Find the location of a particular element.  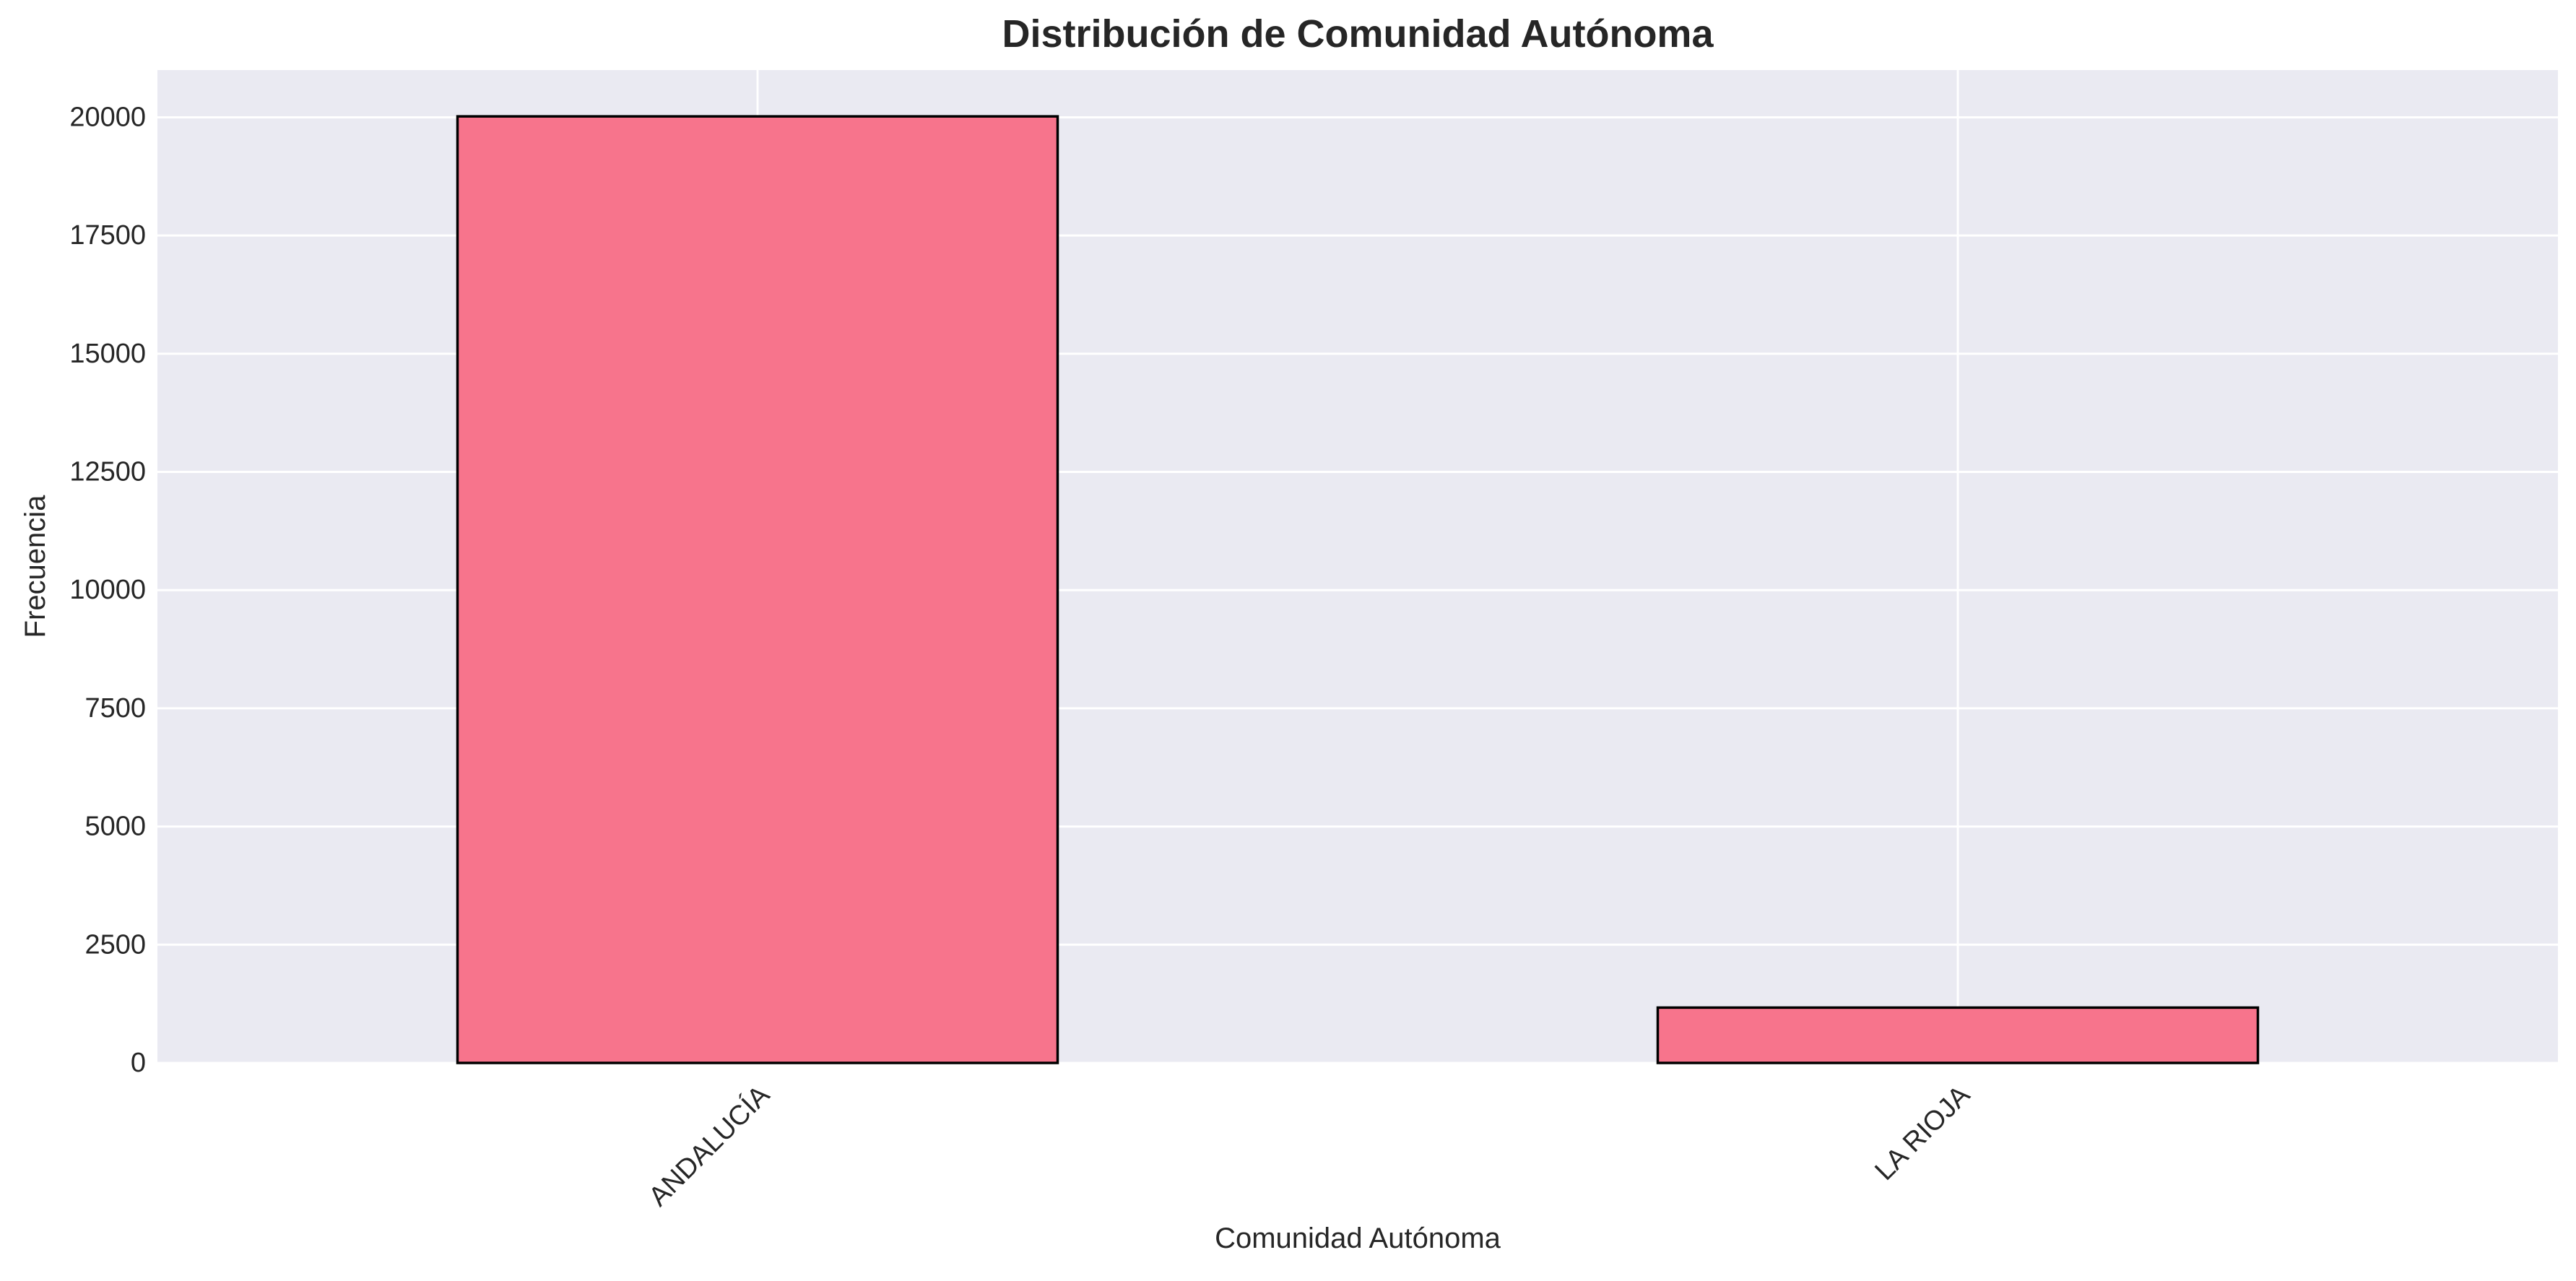

y-axis-label: Frecuencia is located at coordinates (35, 566).